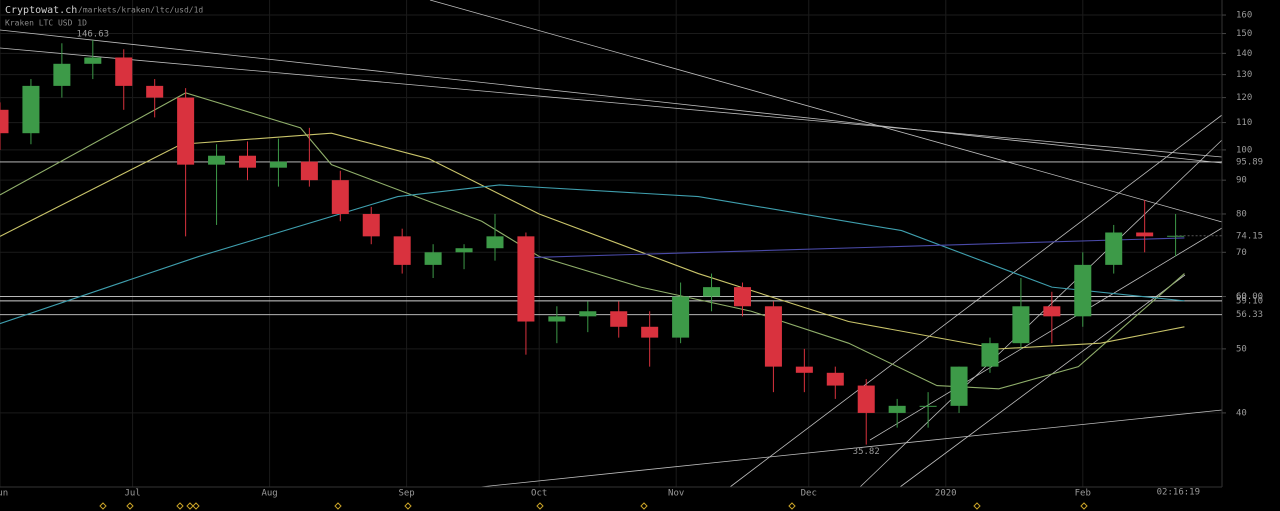  Describe the element at coordinates (1241, 253) in the screenshot. I see `y-tick-label: 70` at that location.